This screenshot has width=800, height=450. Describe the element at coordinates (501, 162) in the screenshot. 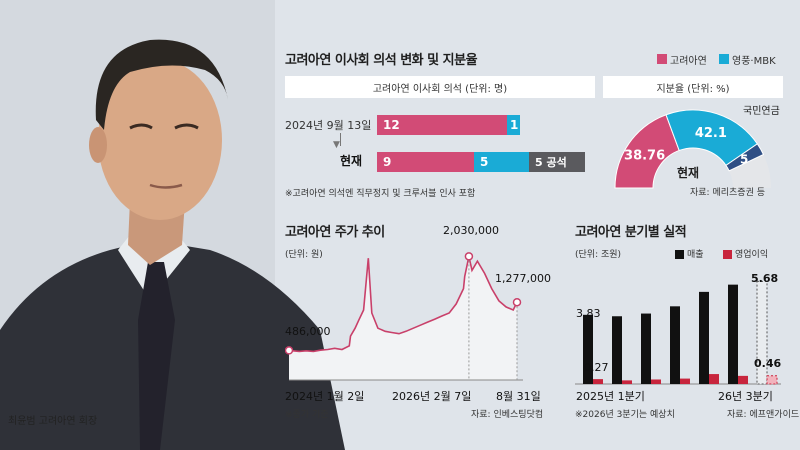

I see `bar-current-young-poong: 5` at that location.